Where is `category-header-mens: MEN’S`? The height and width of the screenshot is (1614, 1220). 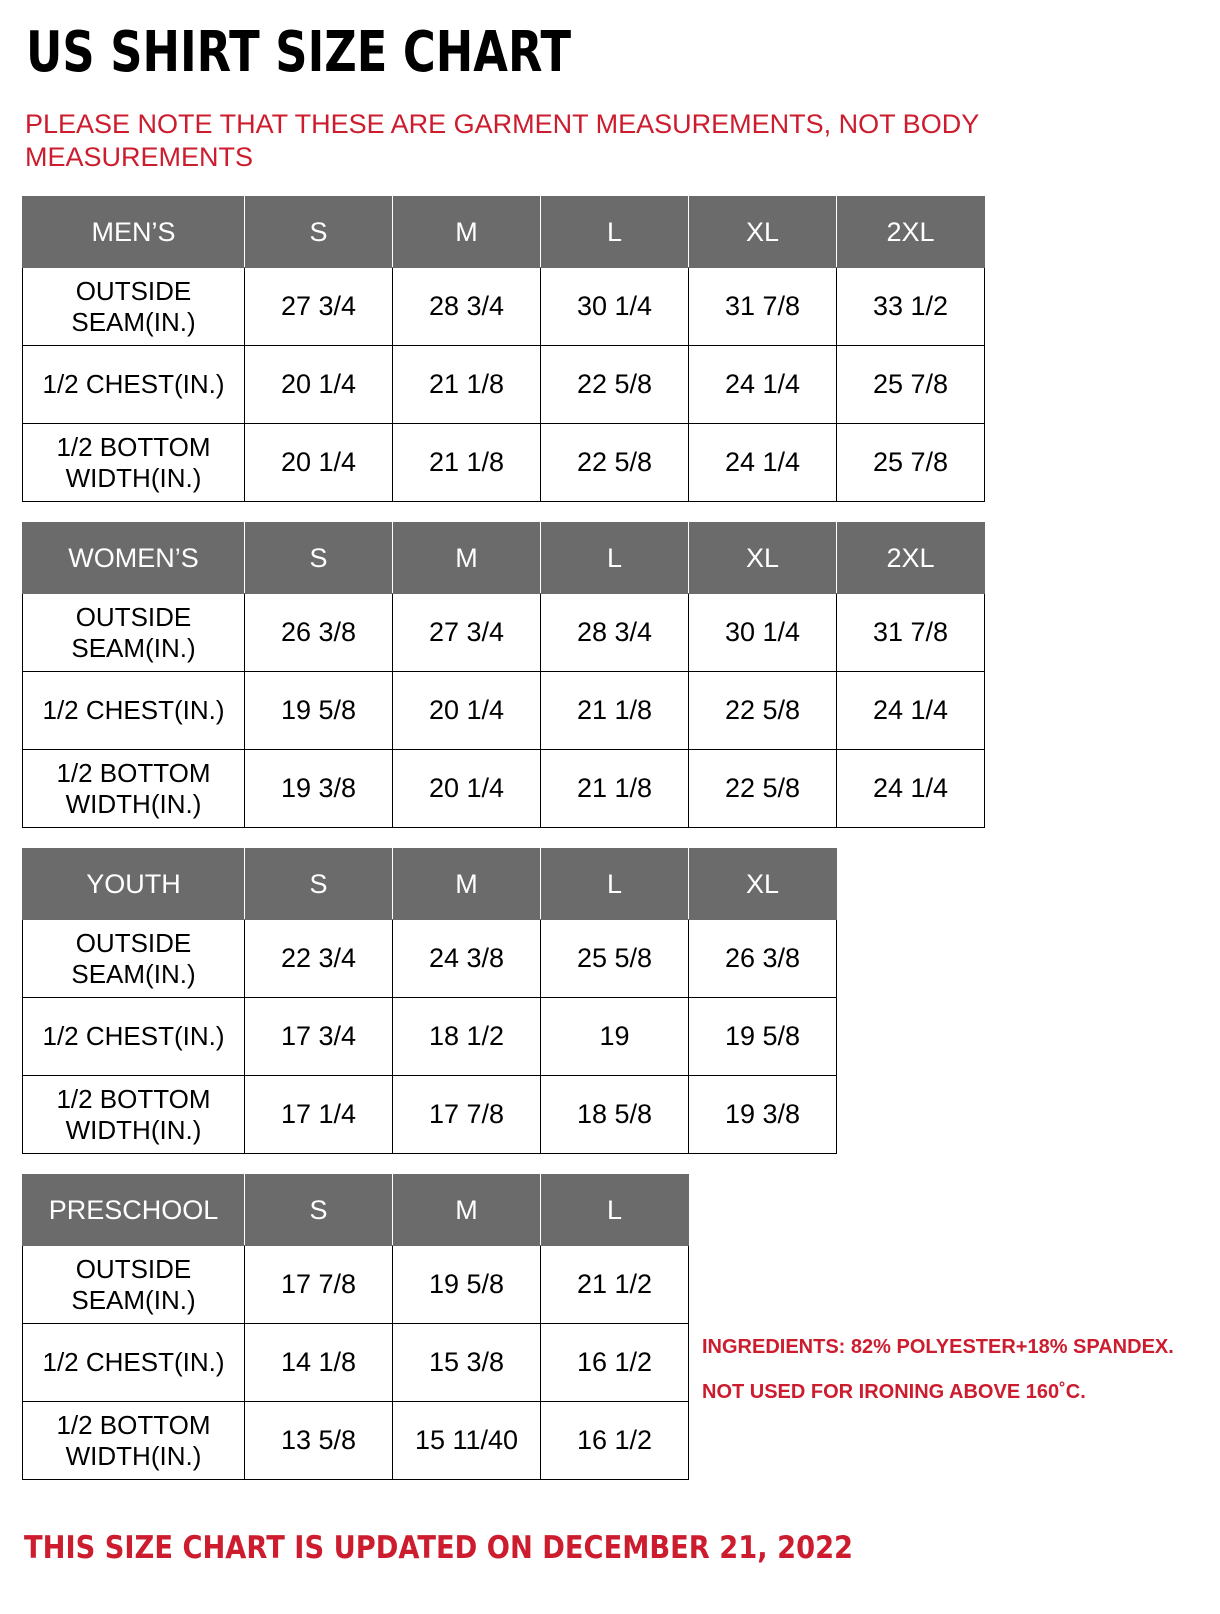
category-header-mens: MEN’S is located at coordinates (133, 232).